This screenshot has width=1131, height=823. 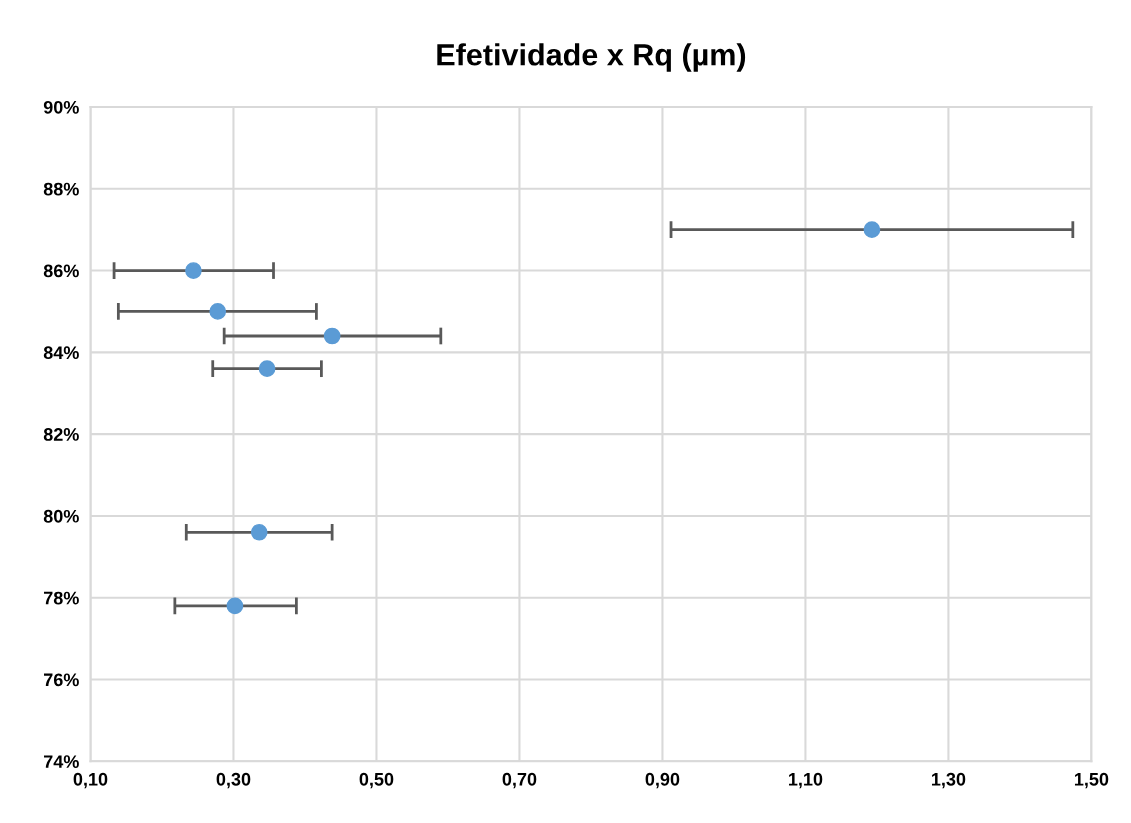 What do you see at coordinates (61, 434) in the screenshot?
I see `y-tick-label: 82%` at bounding box center [61, 434].